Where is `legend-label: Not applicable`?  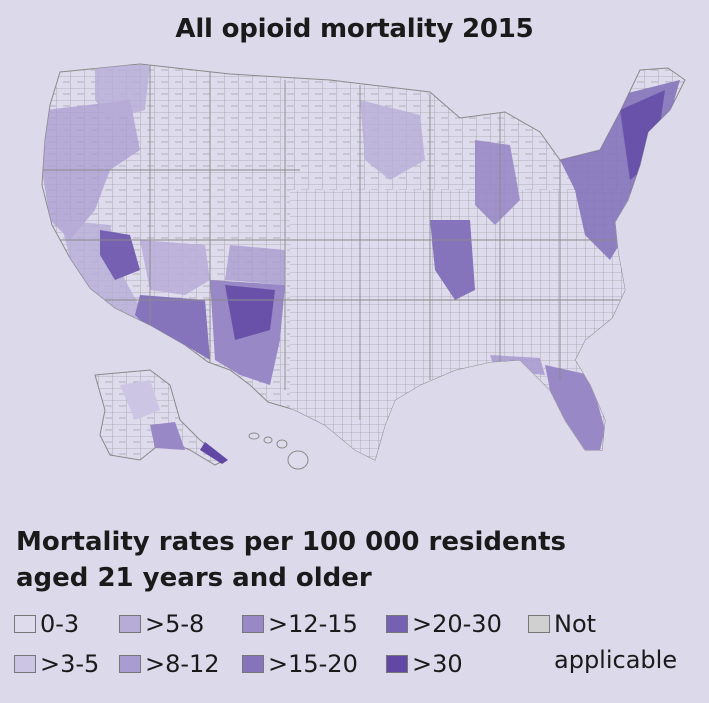 legend-label: Not applicable is located at coordinates (616, 642).